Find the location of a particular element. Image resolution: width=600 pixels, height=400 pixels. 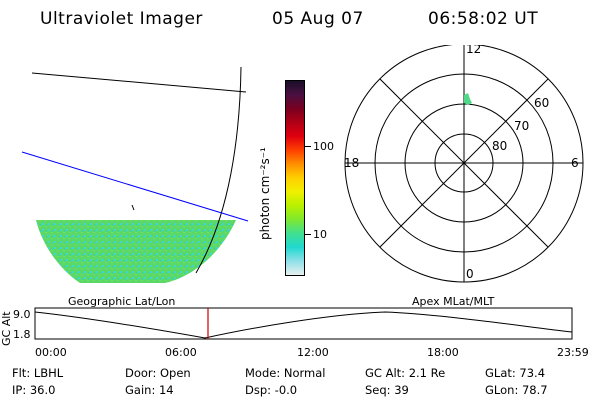

altitude-timeline-plot: 9.0 1.8 GC Alt is located at coordinates (286, 326).